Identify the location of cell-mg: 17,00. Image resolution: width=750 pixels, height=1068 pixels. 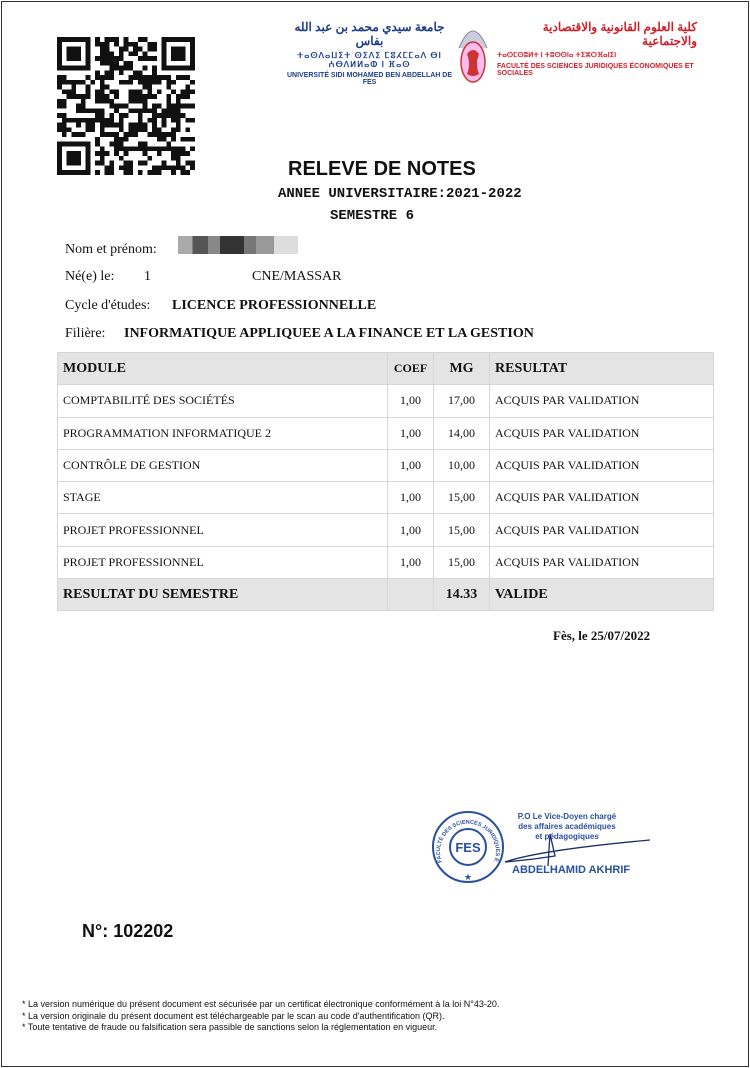
(461, 401).